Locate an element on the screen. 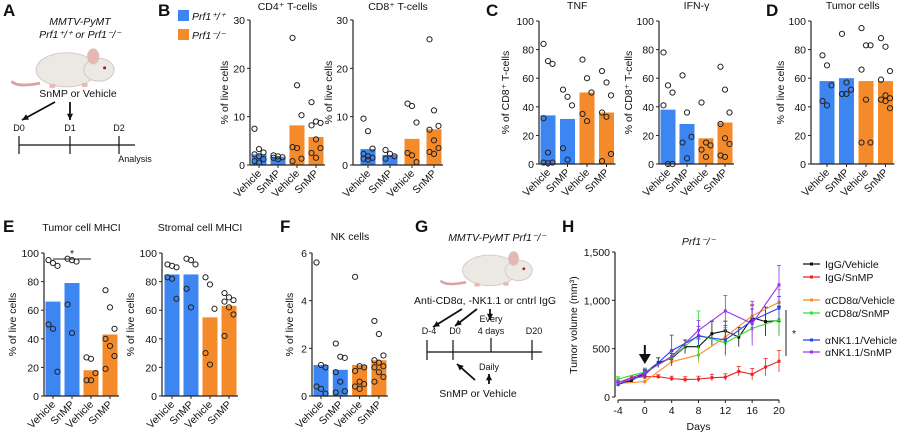  y-tick-label: 2 is located at coordinates (304, 349).